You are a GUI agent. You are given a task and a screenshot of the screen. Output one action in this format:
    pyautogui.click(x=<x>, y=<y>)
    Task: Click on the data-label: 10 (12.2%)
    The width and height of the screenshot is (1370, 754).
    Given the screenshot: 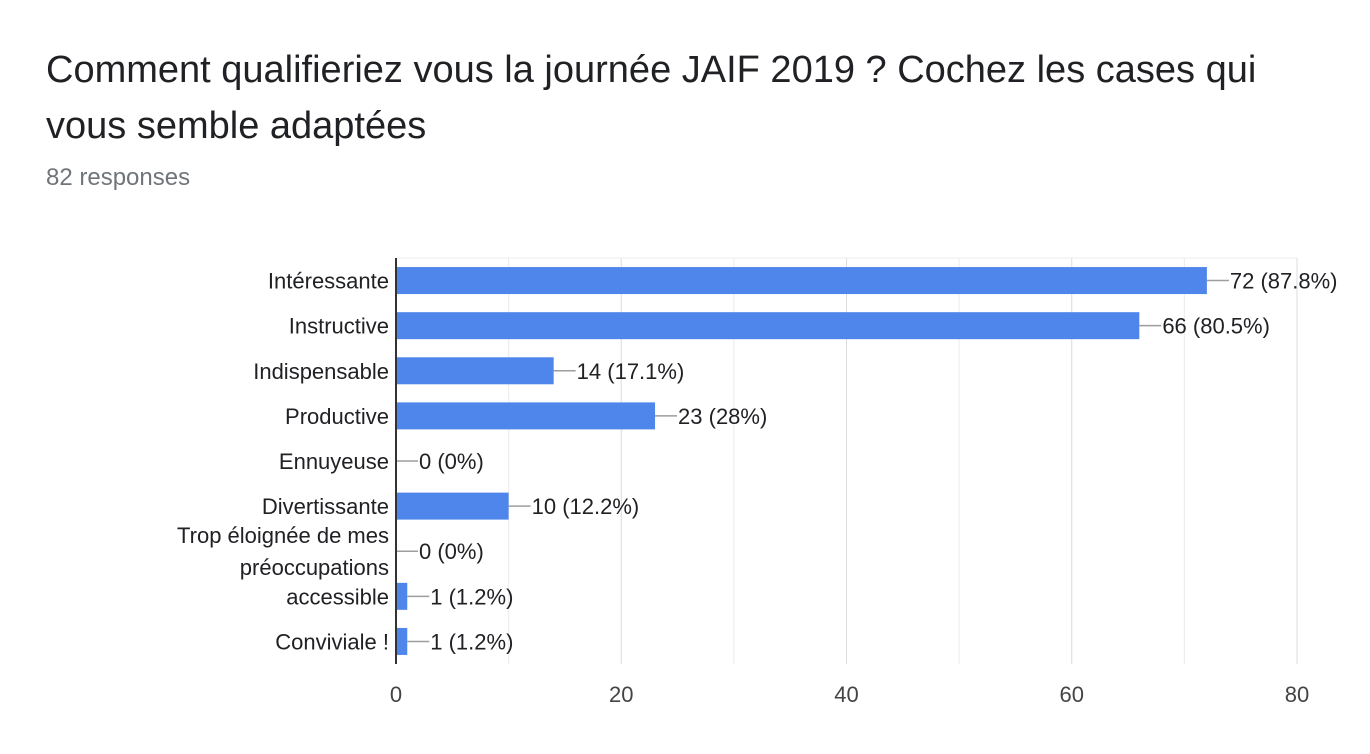 What is the action you would take?
    pyautogui.click(x=586, y=506)
    